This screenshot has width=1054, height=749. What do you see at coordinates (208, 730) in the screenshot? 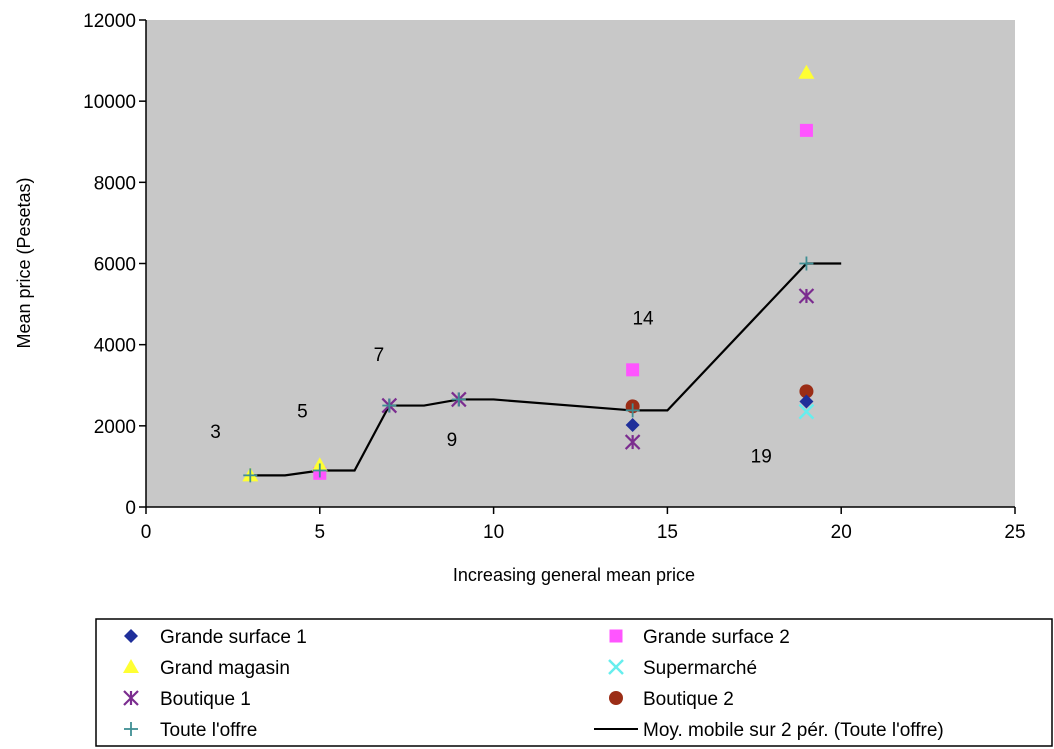
I see `legend-label: Toute l'offre` at bounding box center [208, 730].